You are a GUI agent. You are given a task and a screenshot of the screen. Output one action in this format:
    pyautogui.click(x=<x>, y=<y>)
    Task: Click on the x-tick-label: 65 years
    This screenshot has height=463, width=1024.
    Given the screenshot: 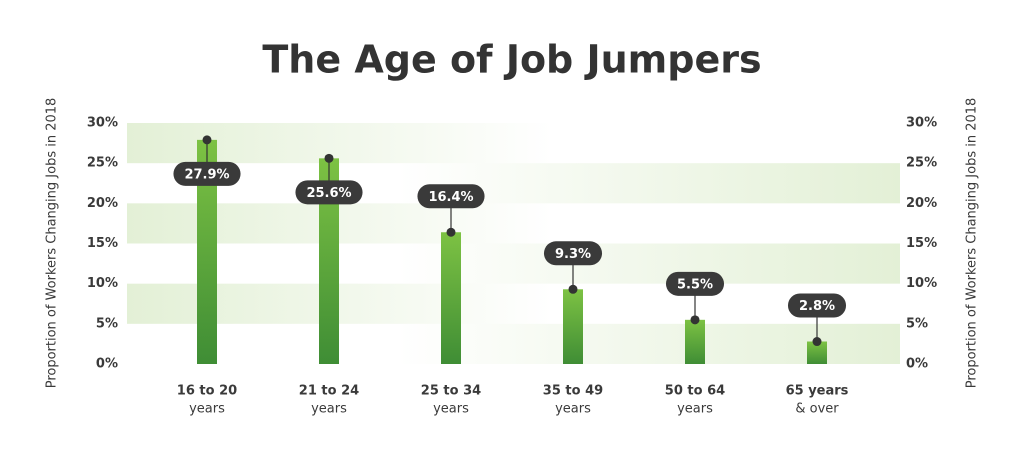 What is the action you would take?
    pyautogui.click(x=817, y=391)
    